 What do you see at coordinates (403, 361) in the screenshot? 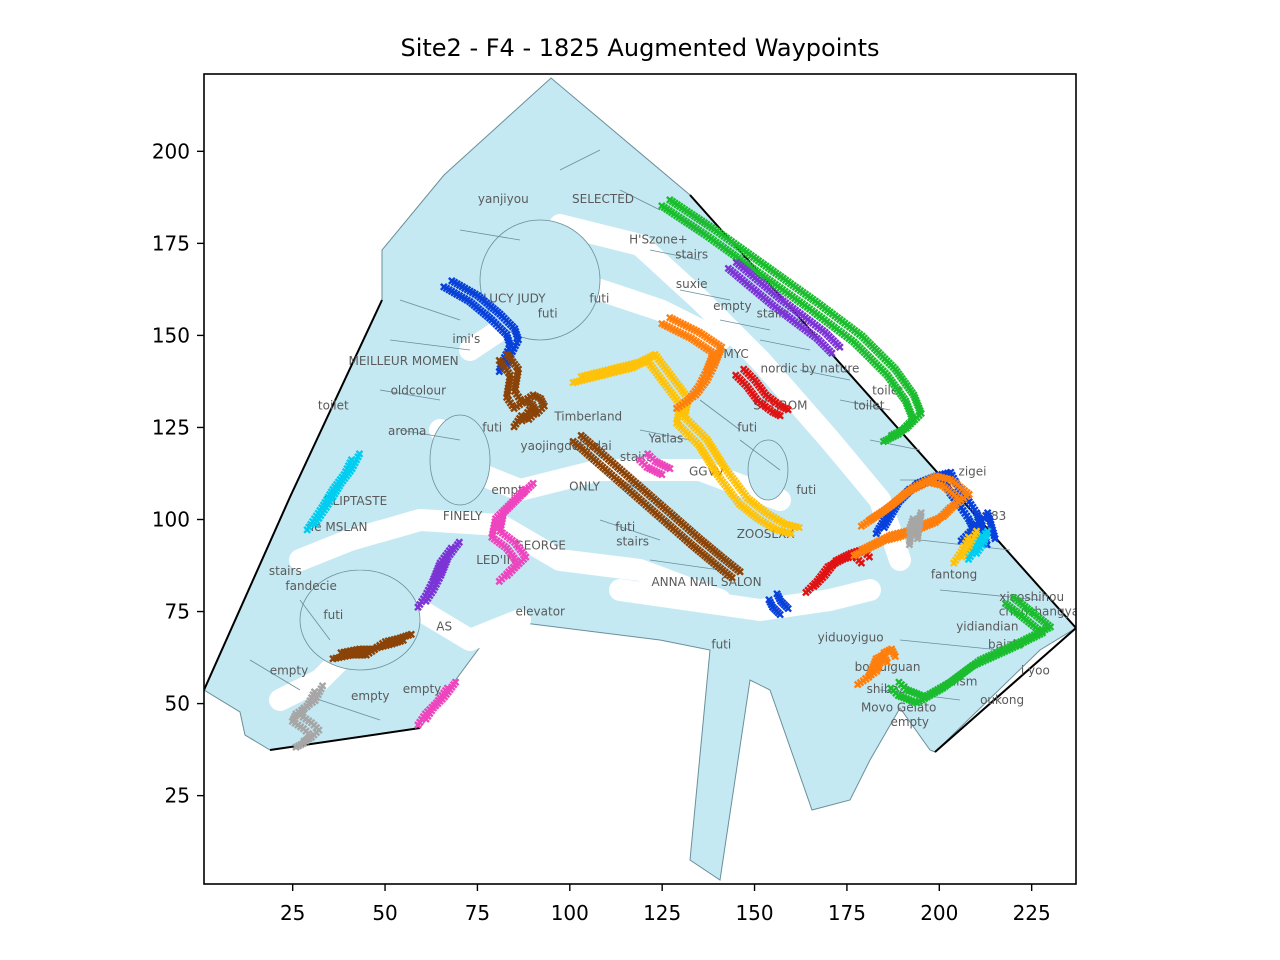
I see `shop-label: MEILLEUR MOMEN` at bounding box center [403, 361].